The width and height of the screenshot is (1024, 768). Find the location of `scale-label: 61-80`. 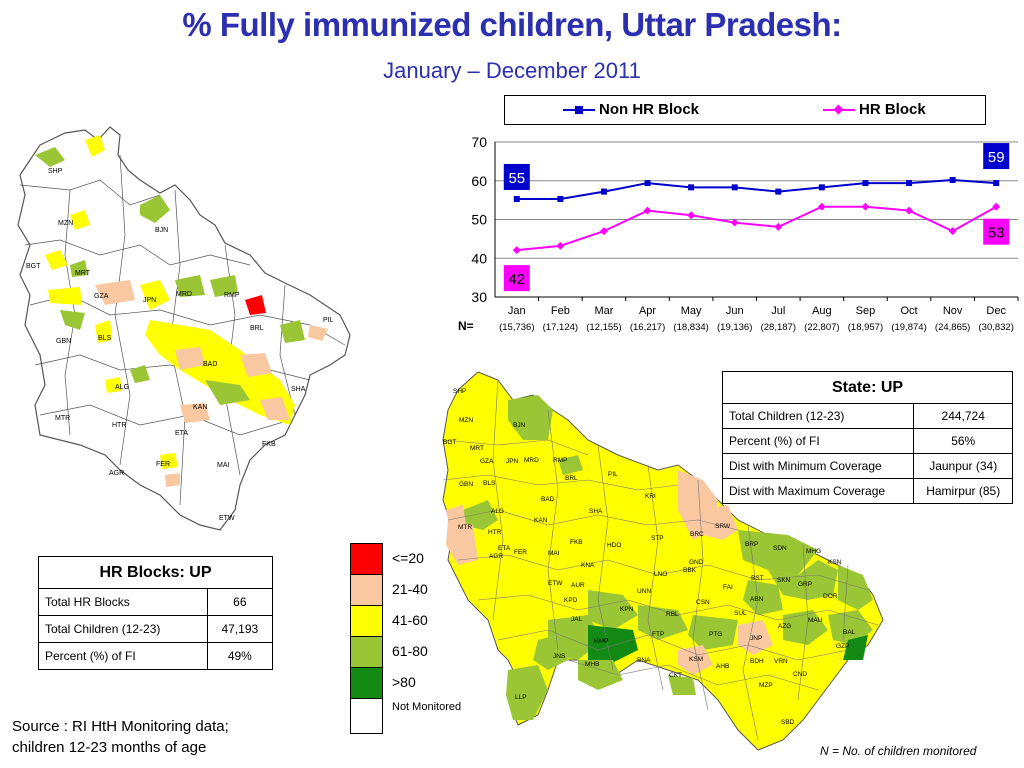

scale-label: 61-80 is located at coordinates (410, 651).